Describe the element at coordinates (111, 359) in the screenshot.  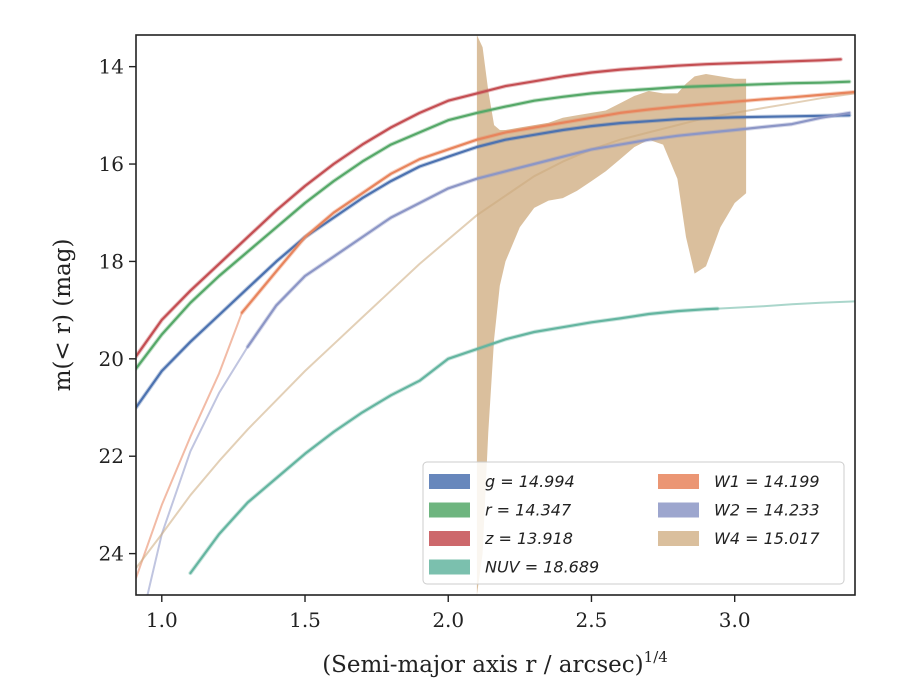
I see `y-tick-label: 20` at that location.